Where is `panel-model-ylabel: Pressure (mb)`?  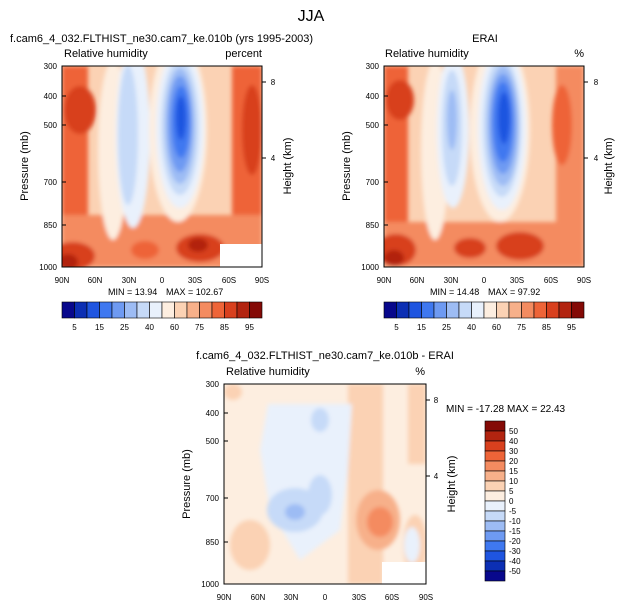
panel-model-ylabel: Pressure (mb) is located at coordinates (25, 166).